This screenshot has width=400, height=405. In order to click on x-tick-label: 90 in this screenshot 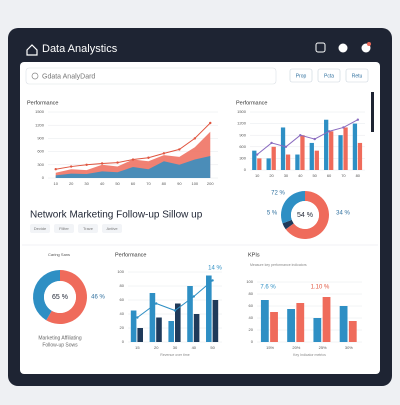, I will do `click(179, 183)`.